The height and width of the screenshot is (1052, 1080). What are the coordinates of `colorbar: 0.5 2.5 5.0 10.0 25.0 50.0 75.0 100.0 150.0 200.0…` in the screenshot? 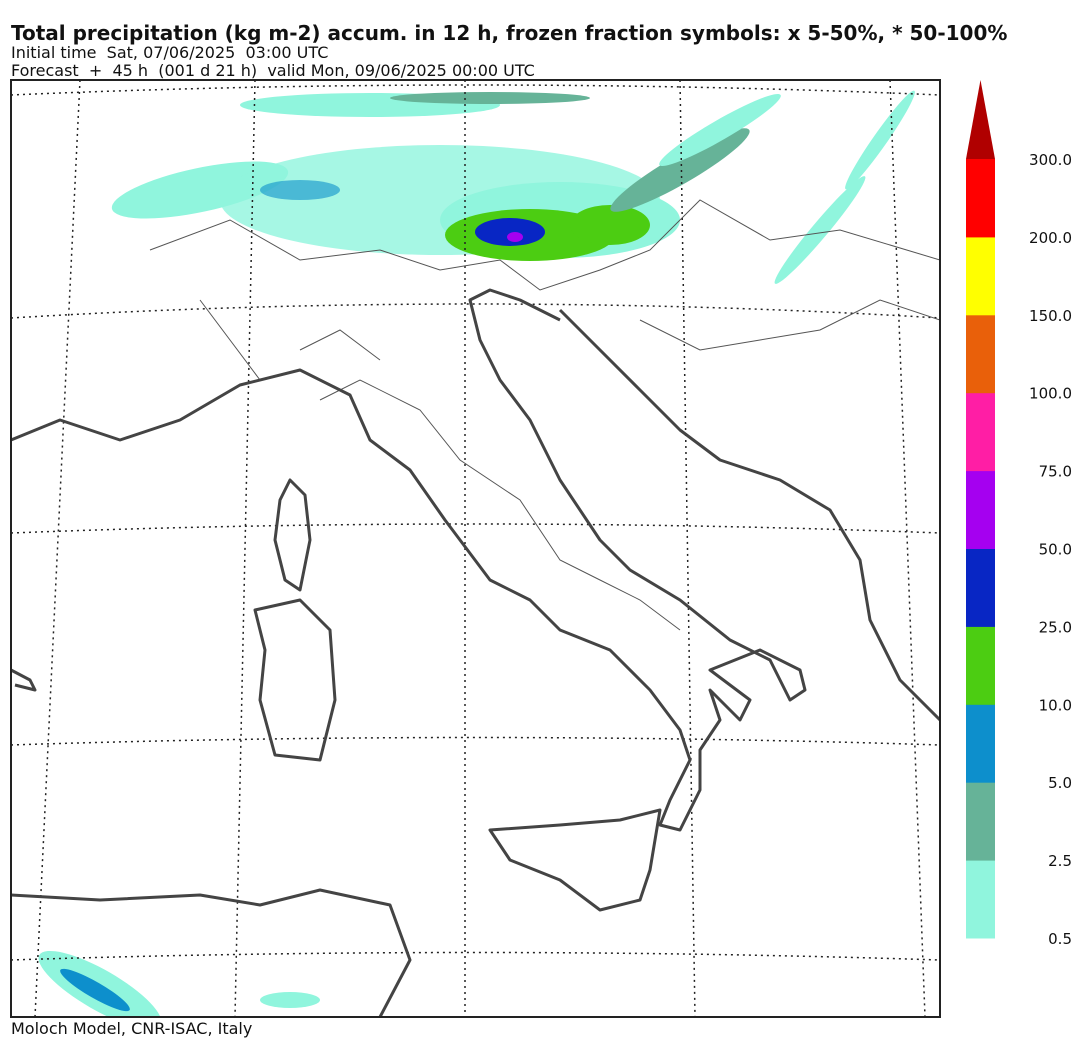 It's located at (1019, 514).